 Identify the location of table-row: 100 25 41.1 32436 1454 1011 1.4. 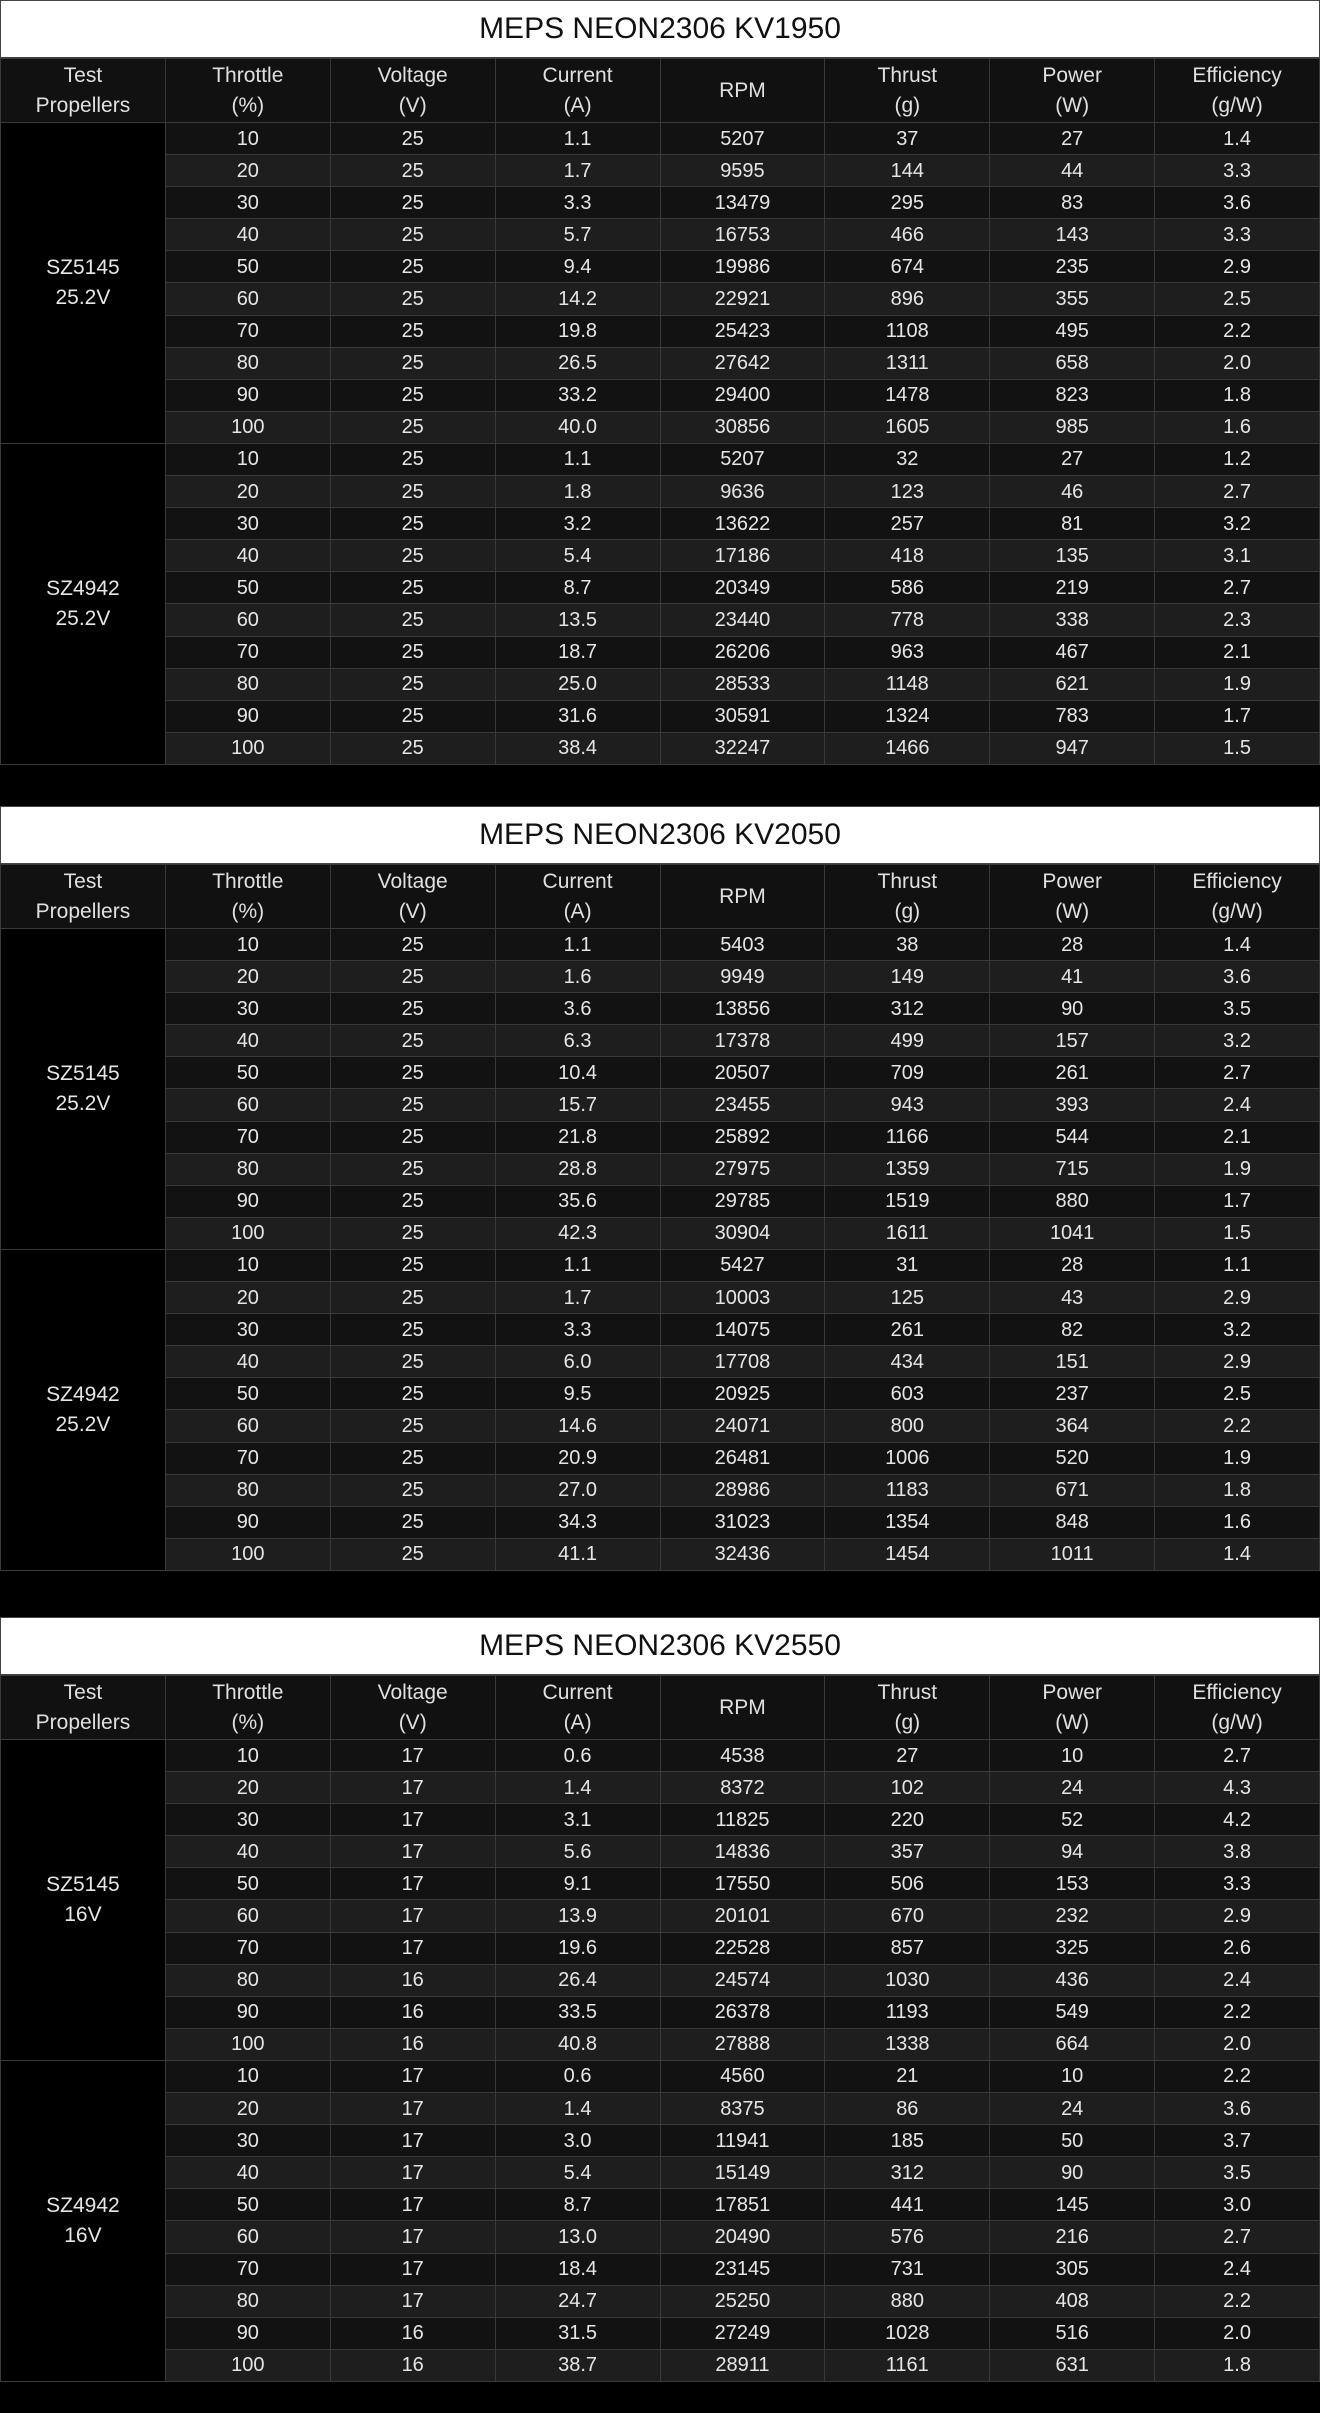
(660, 1554).